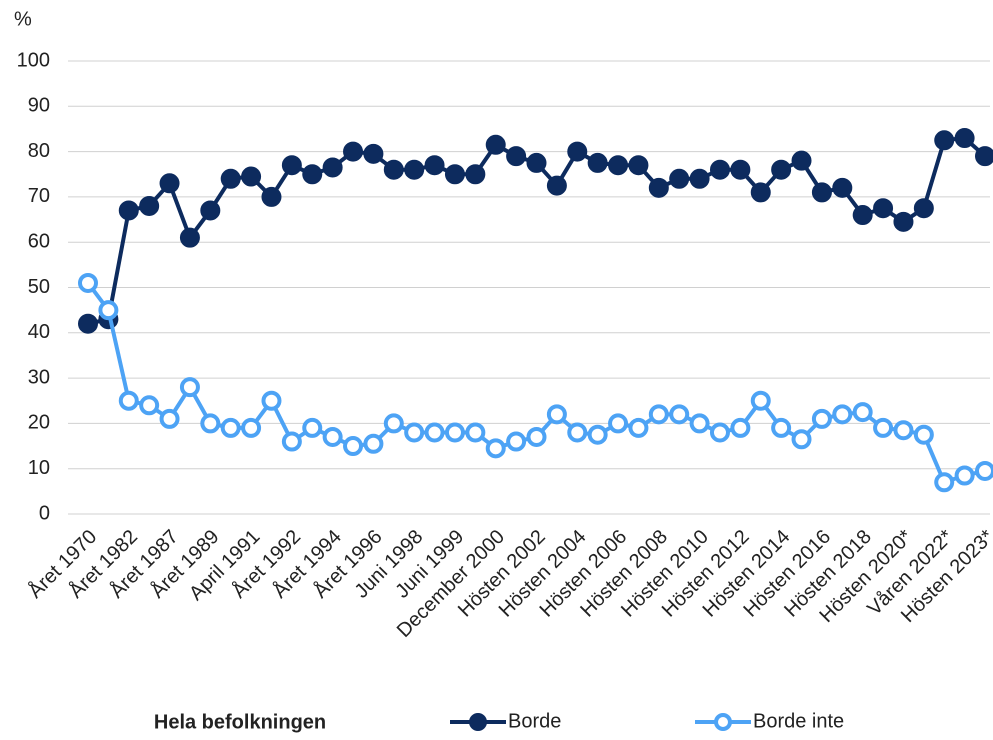 The image size is (993, 740). Describe the element at coordinates (33, 60) in the screenshot. I see `y-tick-label: 100` at that location.